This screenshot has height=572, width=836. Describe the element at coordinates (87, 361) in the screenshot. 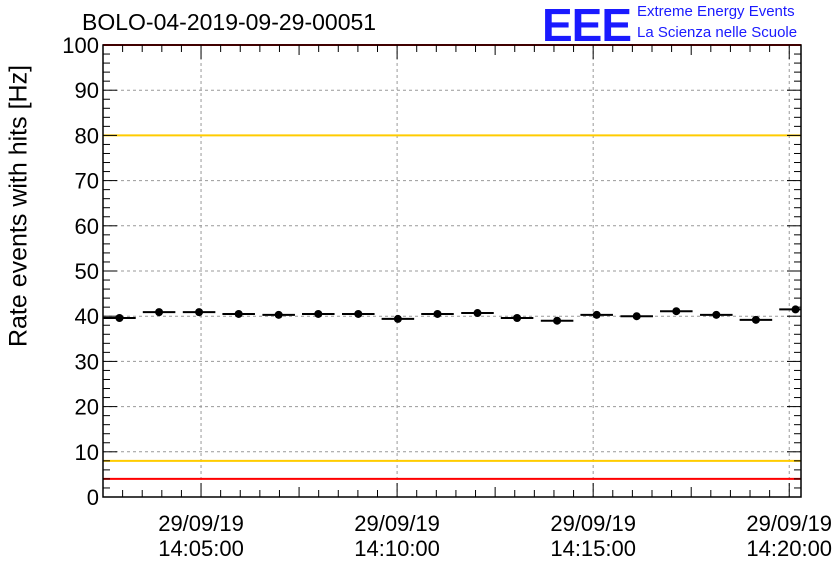

I see `y-tick-label: 30` at that location.